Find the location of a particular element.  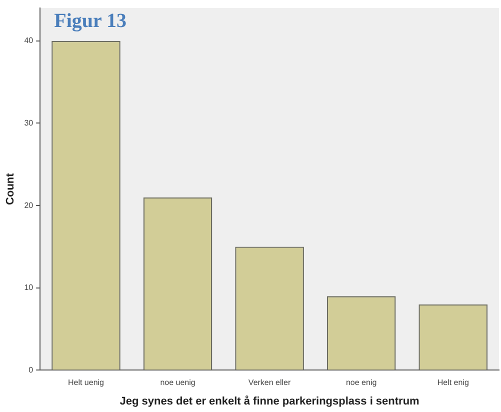

x-tick-label: noe enig is located at coordinates (361, 383).